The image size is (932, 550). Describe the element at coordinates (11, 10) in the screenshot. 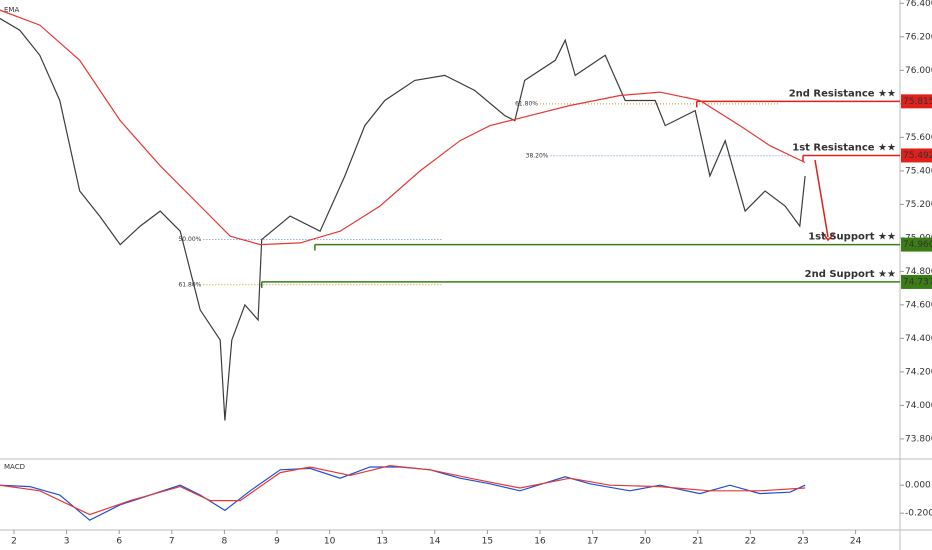

I see `indicator-label: EMA` at that location.